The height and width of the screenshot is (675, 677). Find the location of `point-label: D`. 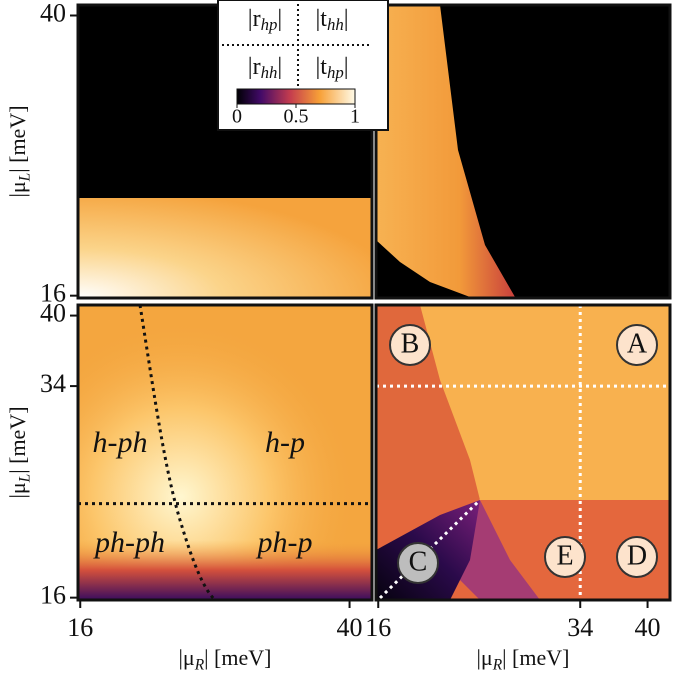

point-label: D is located at coordinates (637, 555).